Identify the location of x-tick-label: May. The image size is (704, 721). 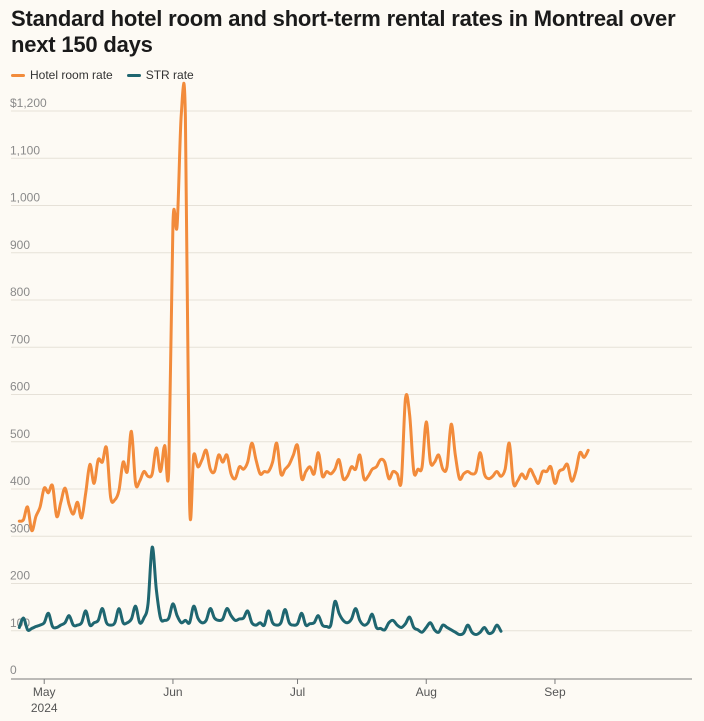
(44, 692).